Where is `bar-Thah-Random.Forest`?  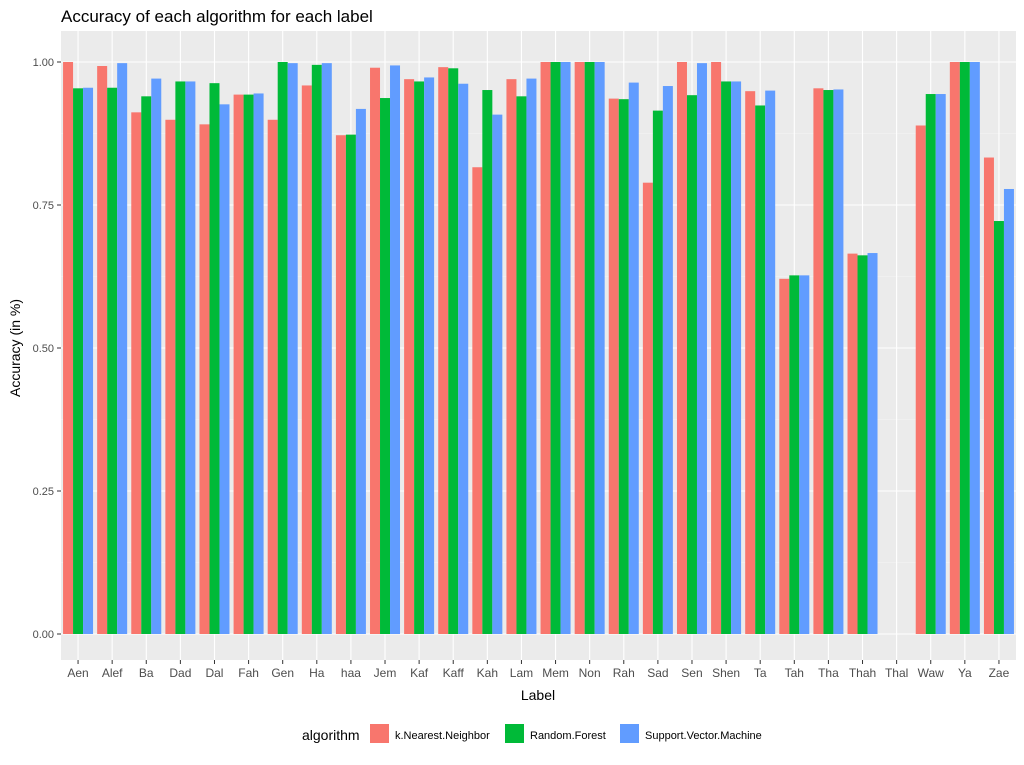 bar-Thah-Random.Forest is located at coordinates (862, 444).